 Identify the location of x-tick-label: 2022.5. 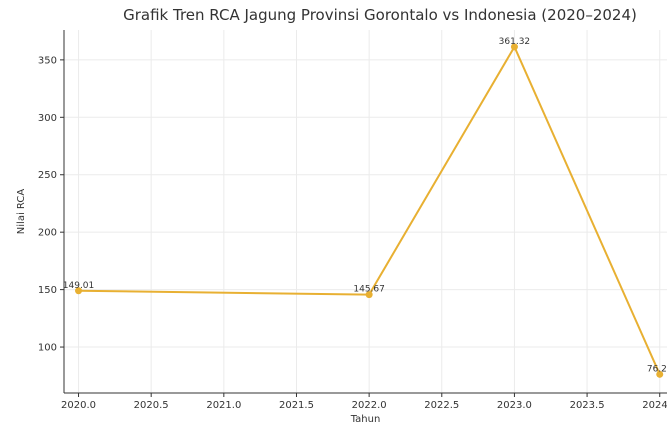
(441, 405).